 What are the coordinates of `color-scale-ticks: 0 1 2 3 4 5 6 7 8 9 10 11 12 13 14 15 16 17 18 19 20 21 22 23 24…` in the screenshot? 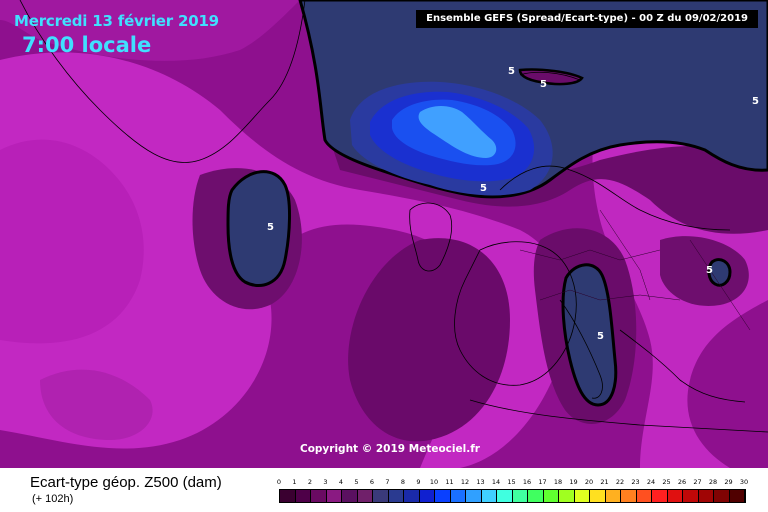 It's located at (519, 483).